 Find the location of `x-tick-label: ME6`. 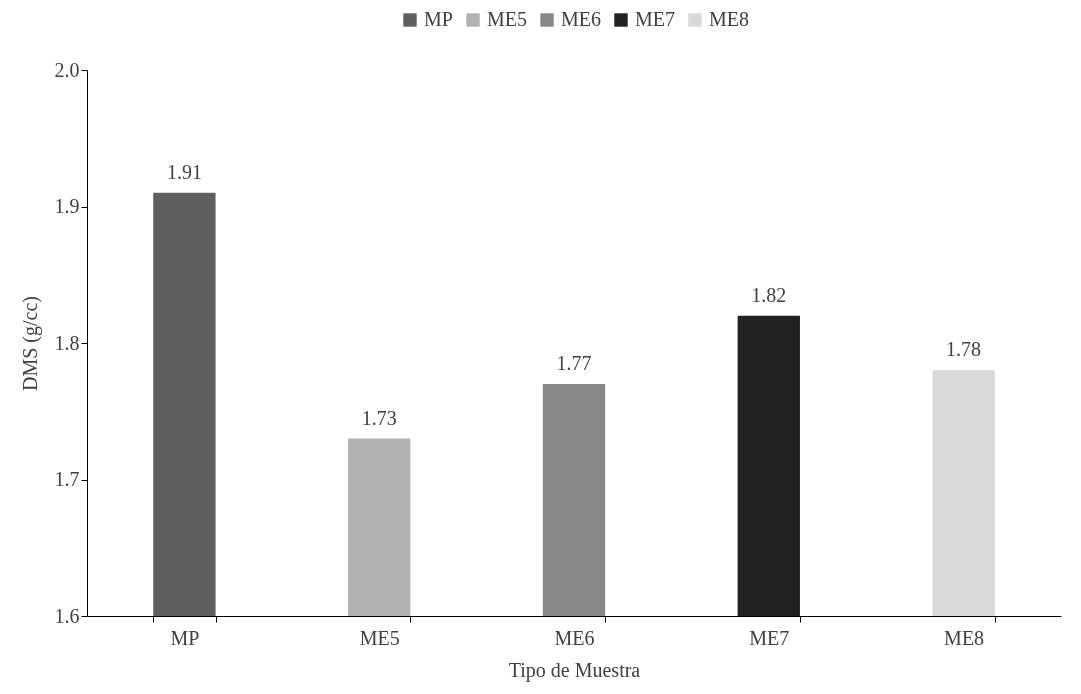

x-tick-label: ME6 is located at coordinates (574, 637).